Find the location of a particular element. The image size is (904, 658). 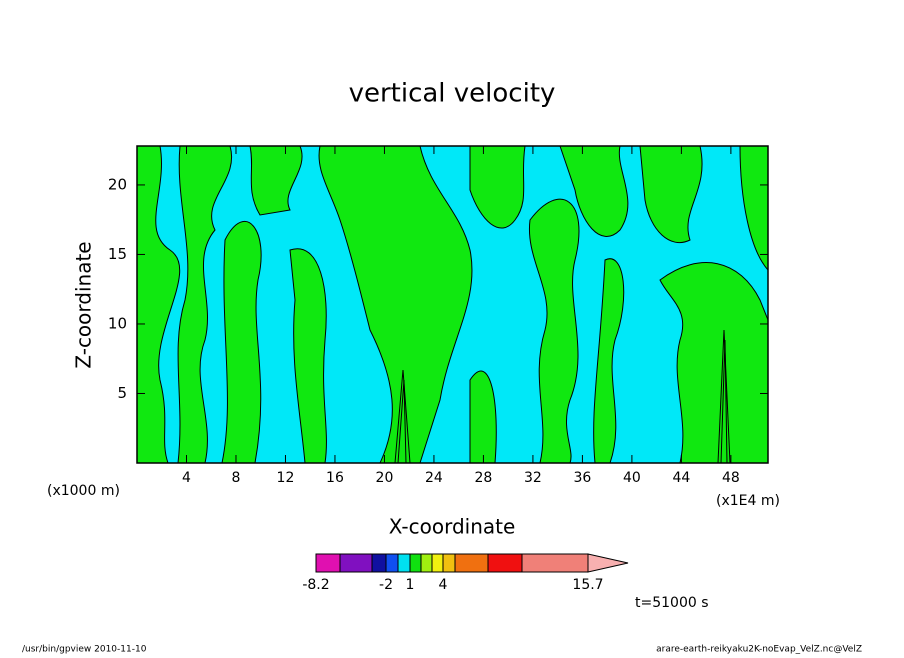

y-tick-label: 15 is located at coordinates (117, 254).